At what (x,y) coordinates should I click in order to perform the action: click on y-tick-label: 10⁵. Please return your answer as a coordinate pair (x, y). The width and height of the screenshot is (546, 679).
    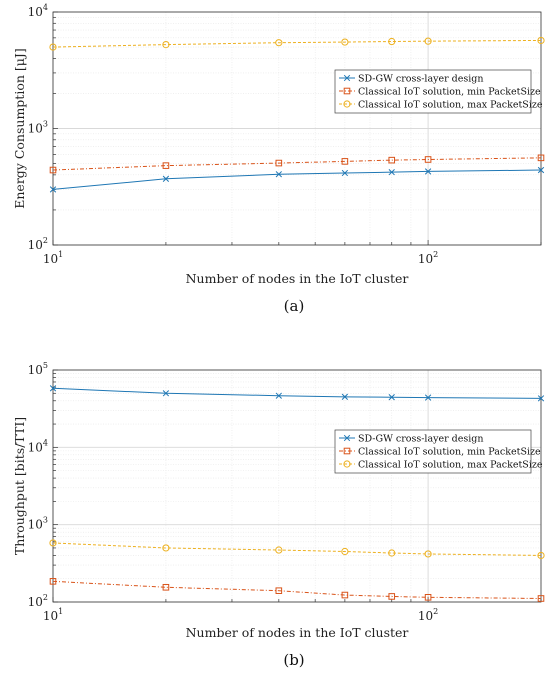
    Looking at the image, I should click on (38, 369).